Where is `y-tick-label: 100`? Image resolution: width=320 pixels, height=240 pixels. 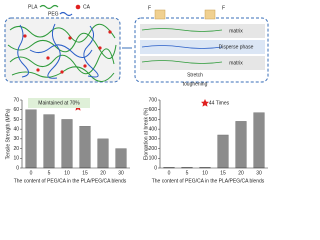
y-tick-label: 100 is located at coordinates (153, 159).